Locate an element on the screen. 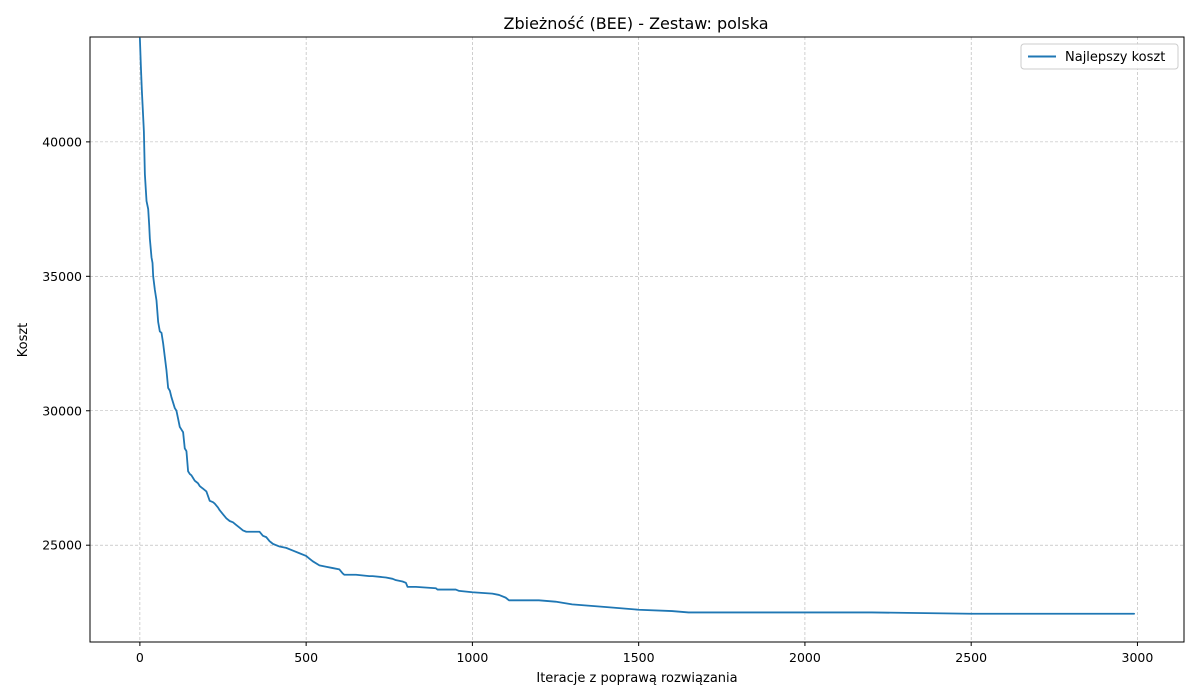 Image resolution: width=1200 pixels, height=700 pixels. y-tick-label: 35000 is located at coordinates (62, 276).